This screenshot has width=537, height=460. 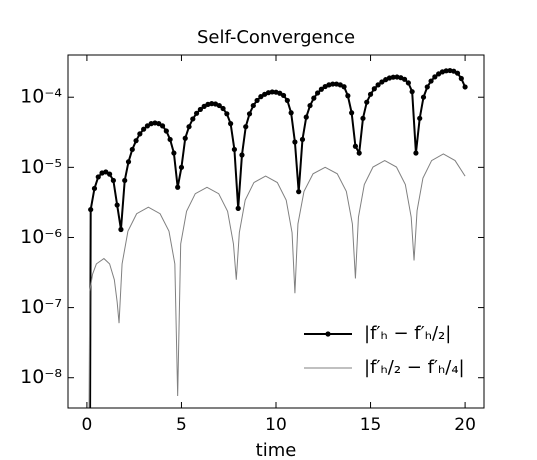 I want to click on x-tick-label: 20, so click(x=465, y=425).